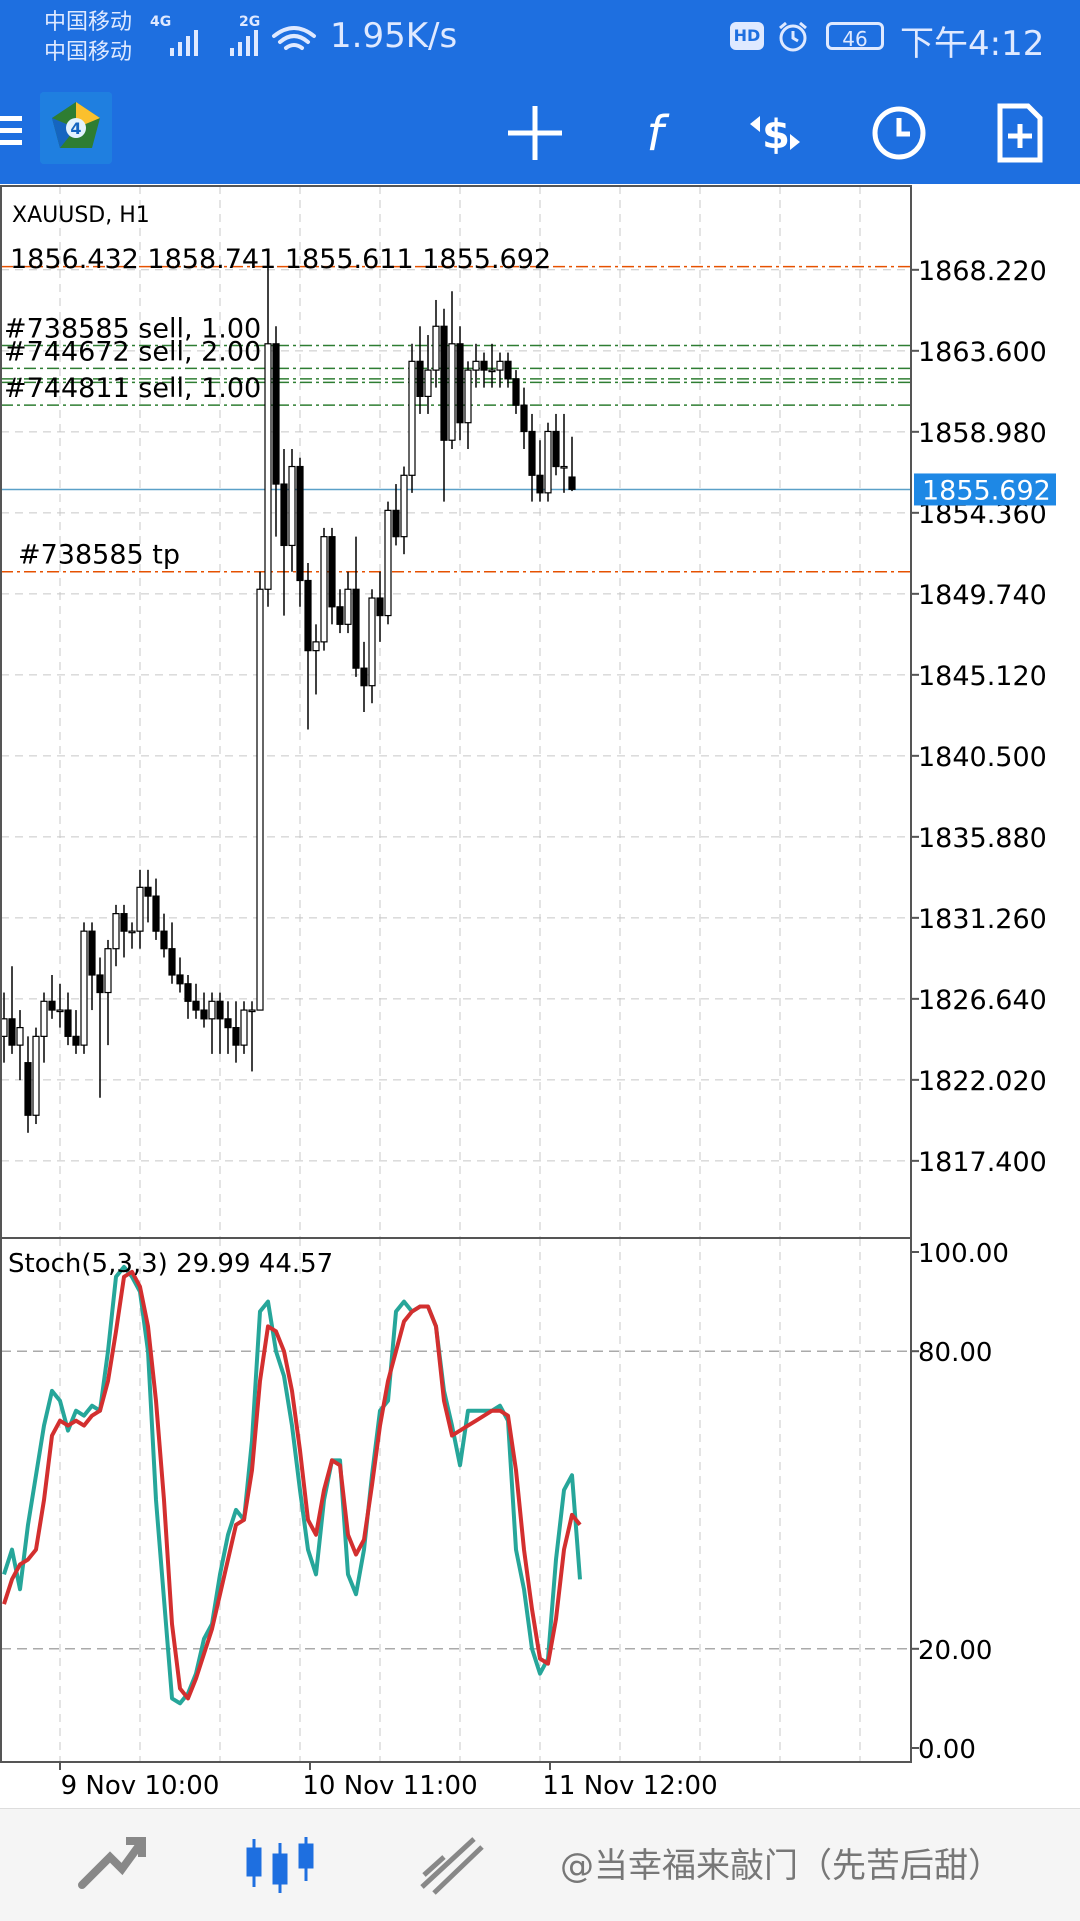  I want to click on stoch-tick-label: 0.00, so click(947, 1750).